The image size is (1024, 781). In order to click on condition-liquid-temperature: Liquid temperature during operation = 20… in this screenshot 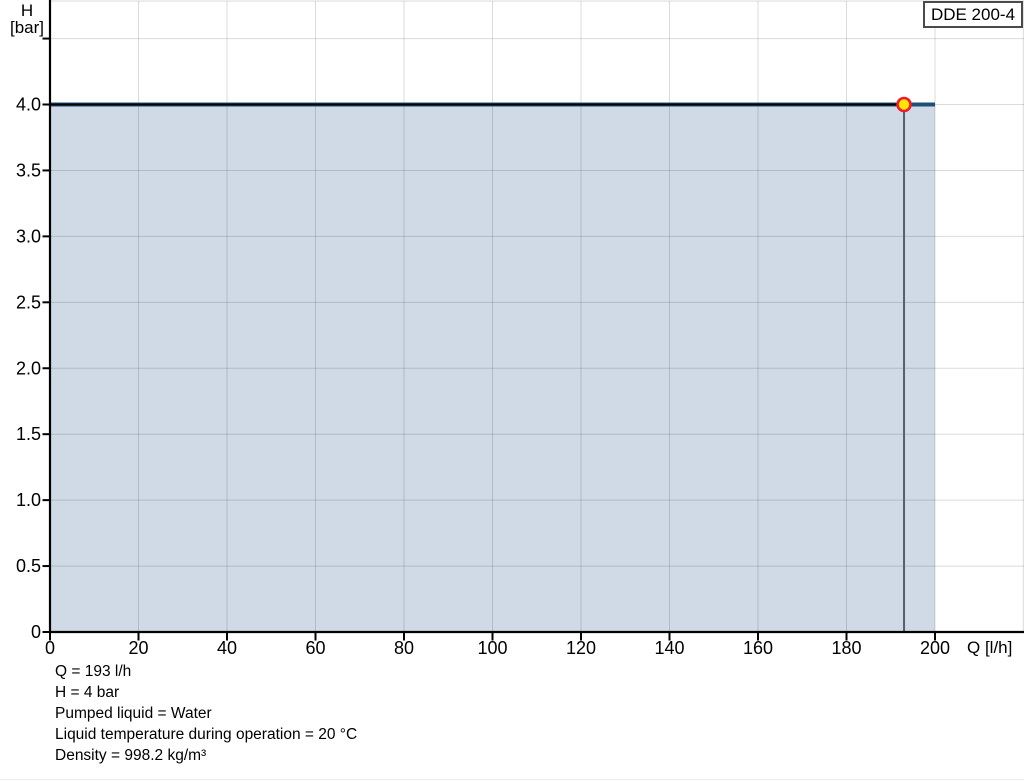, I will do `click(206, 734)`.